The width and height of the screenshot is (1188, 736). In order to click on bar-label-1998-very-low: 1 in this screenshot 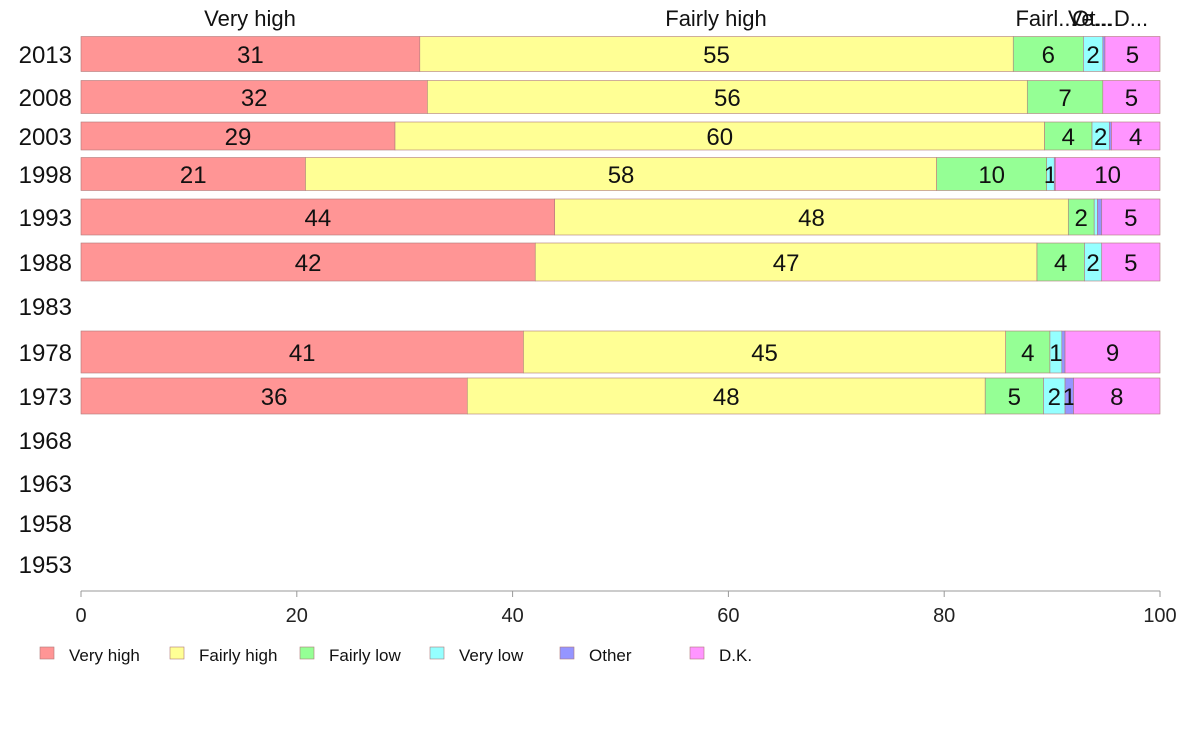, I will do `click(1050, 175)`.